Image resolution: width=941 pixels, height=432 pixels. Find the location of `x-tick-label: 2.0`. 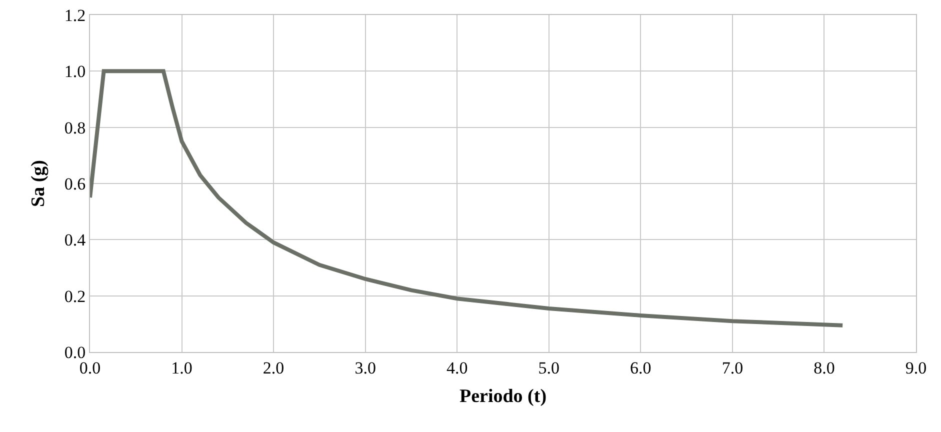

x-tick-label: 2.0 is located at coordinates (273, 368).